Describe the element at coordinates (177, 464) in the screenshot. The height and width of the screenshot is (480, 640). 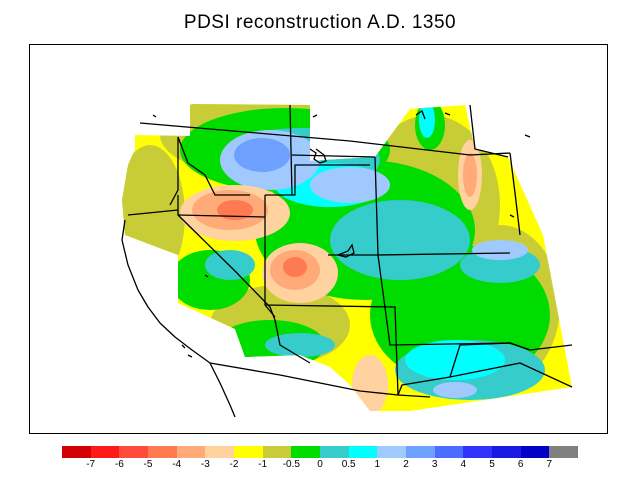
I see `colorbar-tick-label: -4` at that location.